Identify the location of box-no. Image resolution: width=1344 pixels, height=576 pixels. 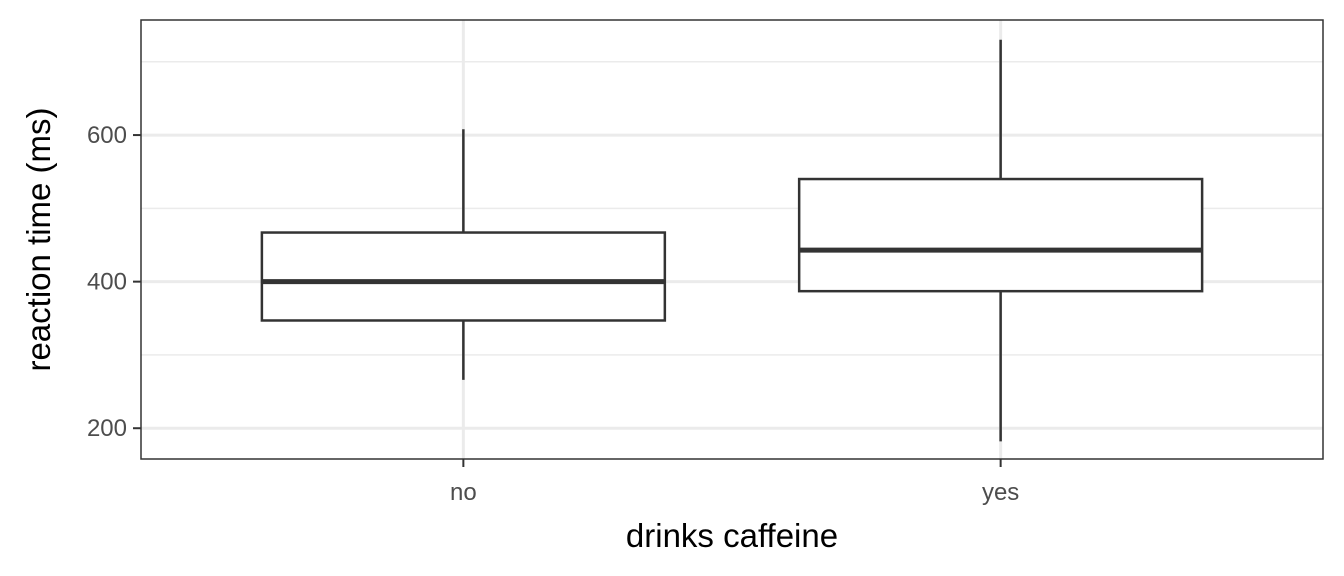
(463, 254).